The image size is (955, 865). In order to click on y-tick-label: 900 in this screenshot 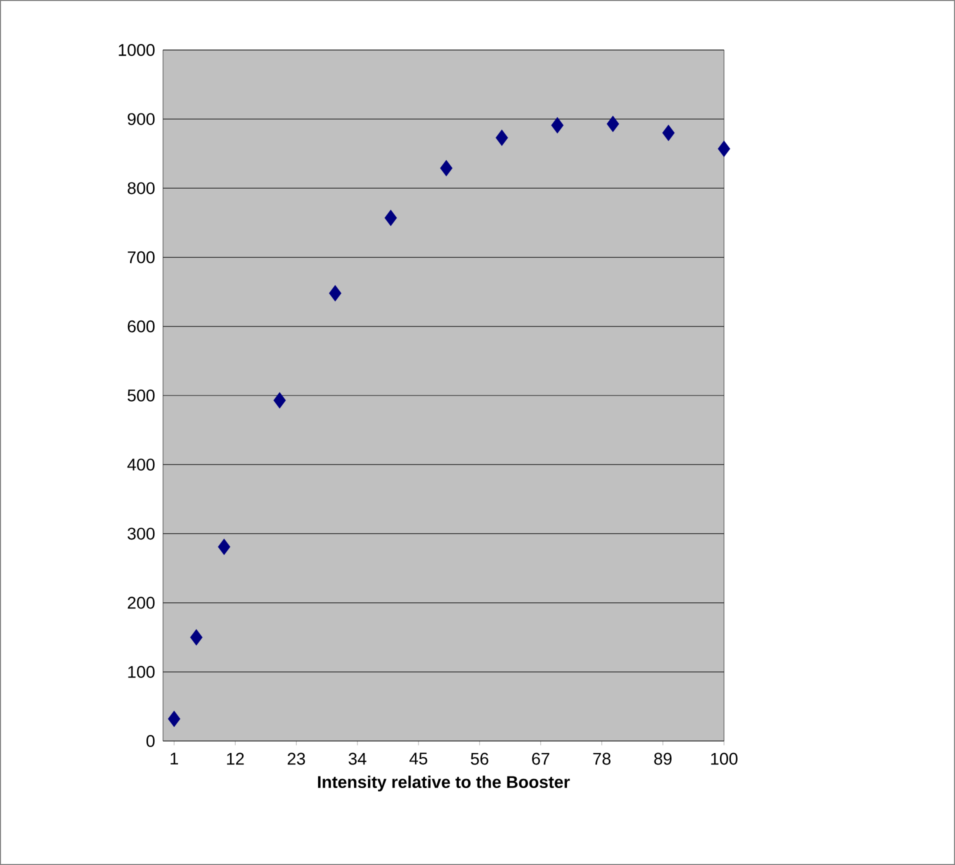, I will do `click(141, 119)`.